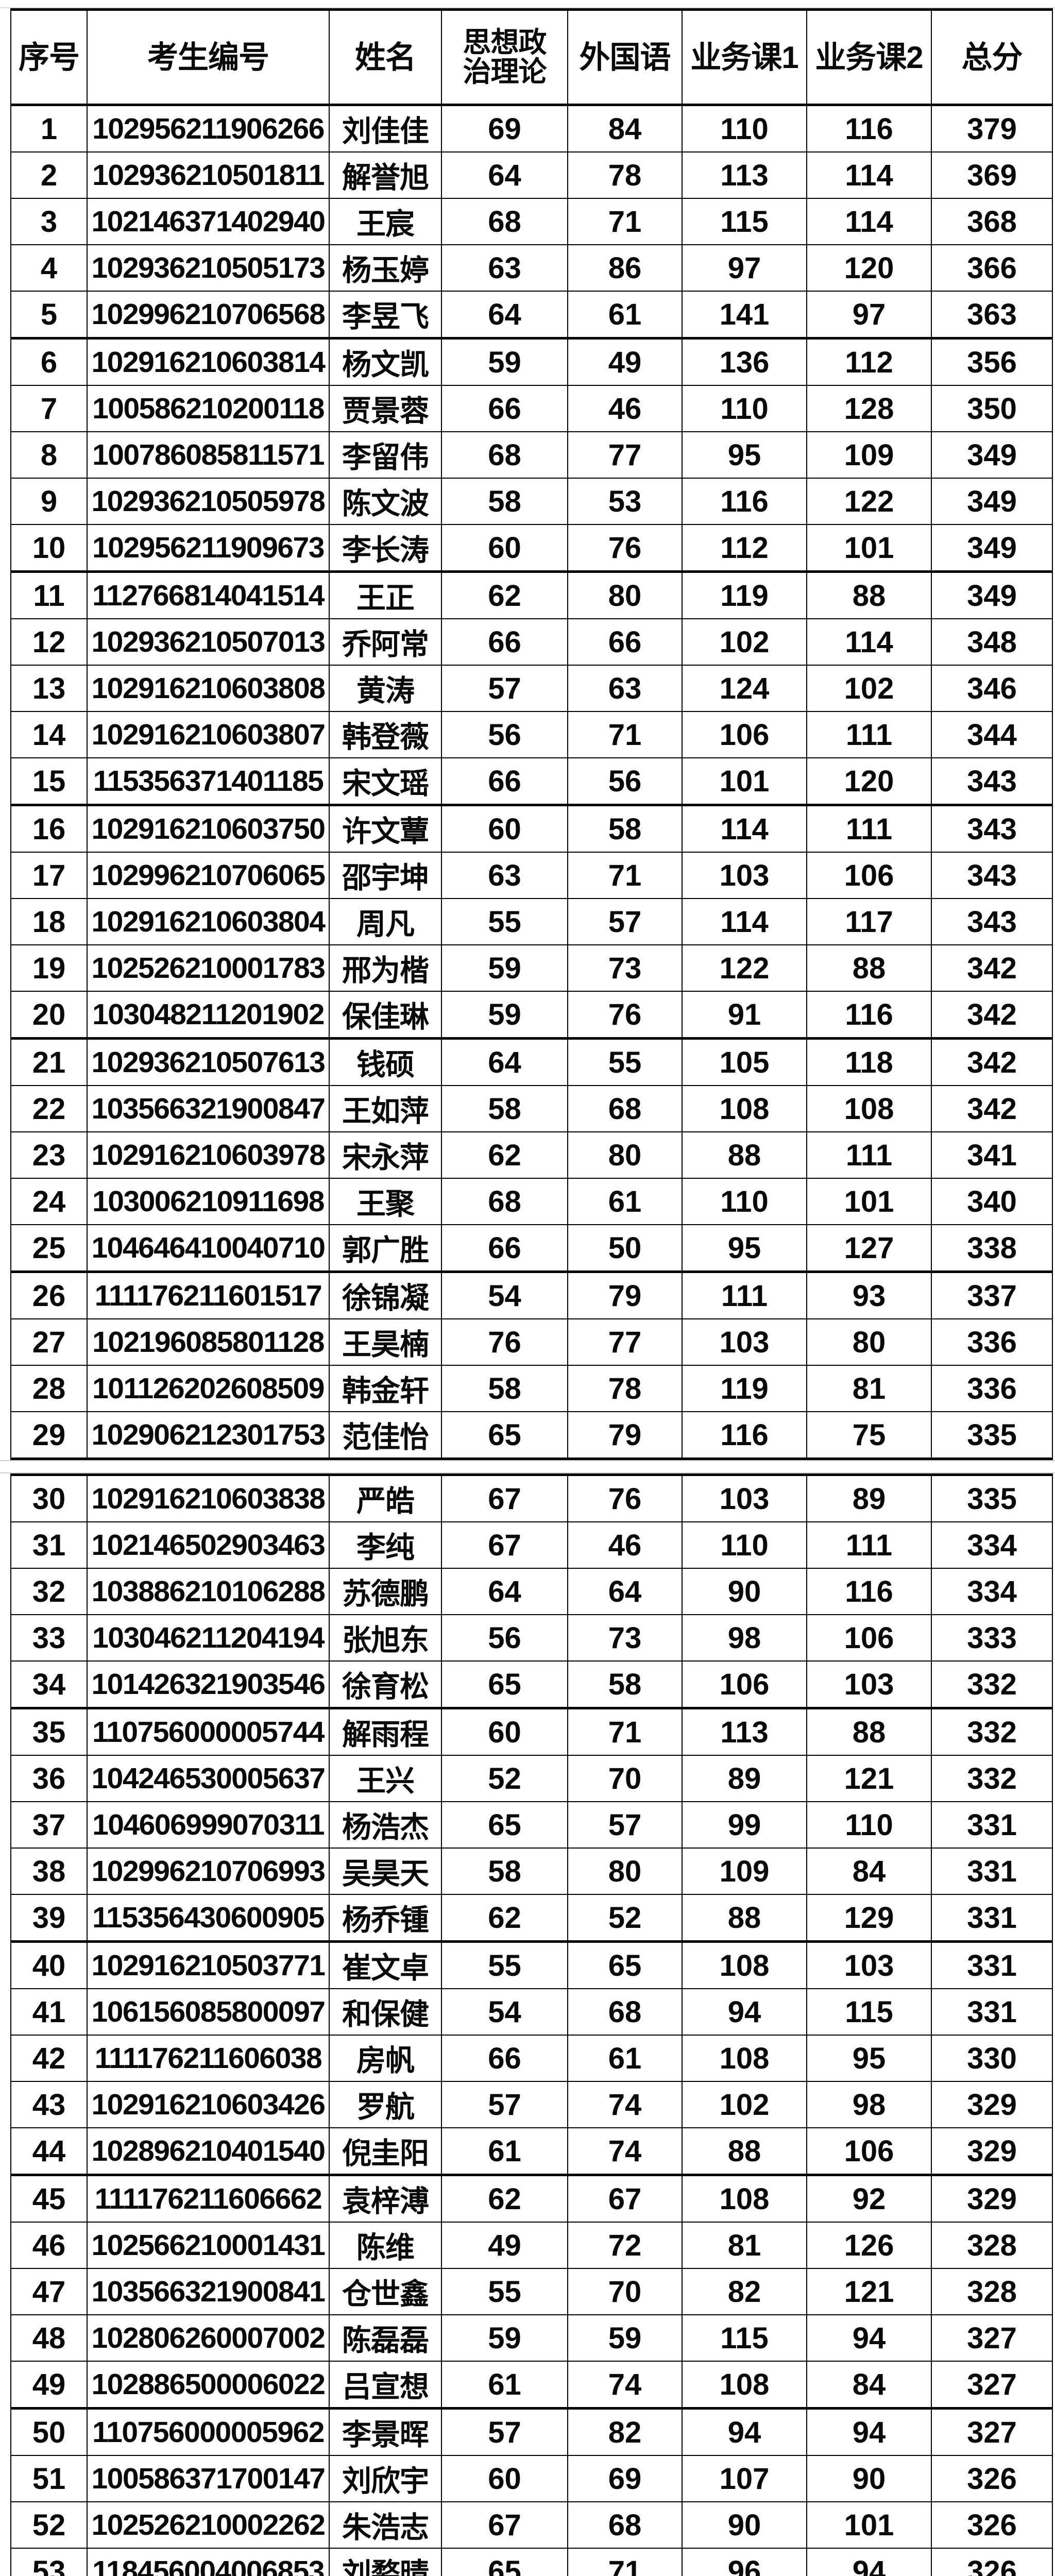 This screenshot has width=1055, height=2576. I want to click on cell-politics: 64, so click(504, 1062).